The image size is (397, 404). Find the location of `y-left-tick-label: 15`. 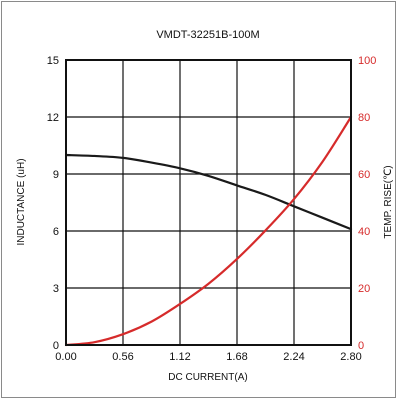

y-left-tick-label: 15 is located at coordinates (53, 61).